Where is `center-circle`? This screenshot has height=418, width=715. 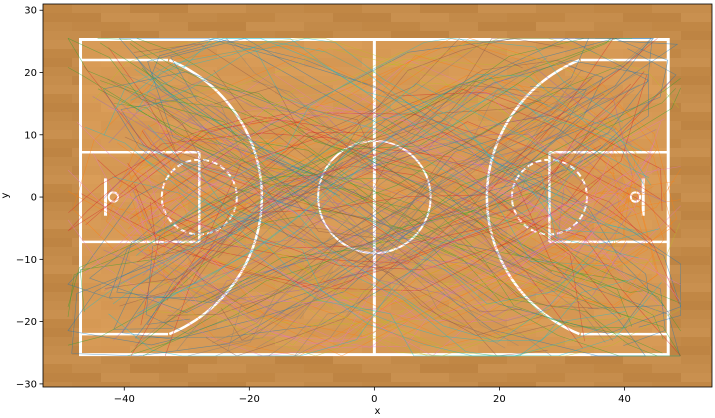
center-circle is located at coordinates (374, 197).